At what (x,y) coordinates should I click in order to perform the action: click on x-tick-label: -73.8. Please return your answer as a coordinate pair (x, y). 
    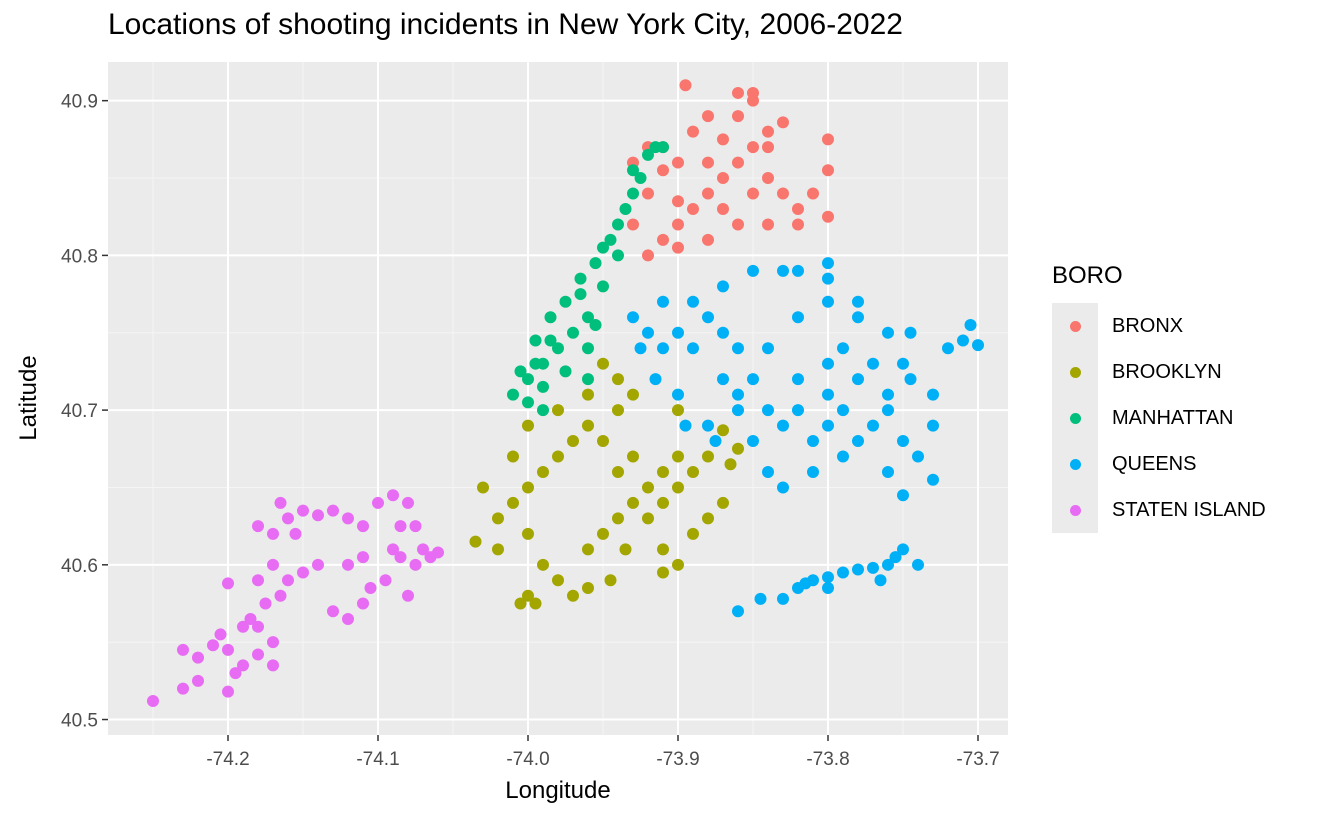
    Looking at the image, I should click on (827, 759).